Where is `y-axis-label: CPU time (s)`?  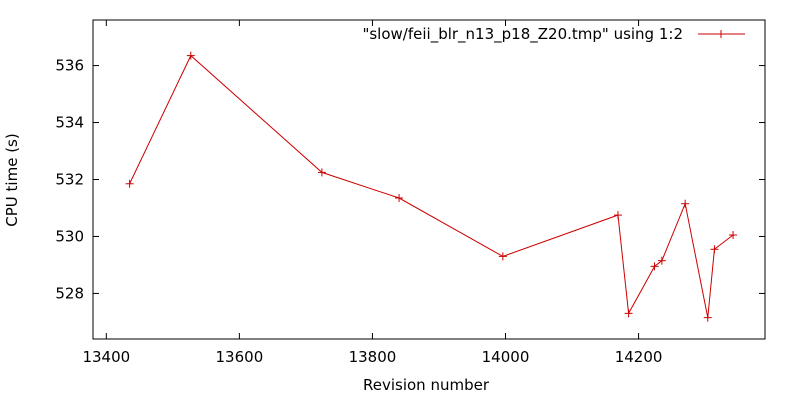
y-axis-label: CPU time (s) is located at coordinates (12, 179).